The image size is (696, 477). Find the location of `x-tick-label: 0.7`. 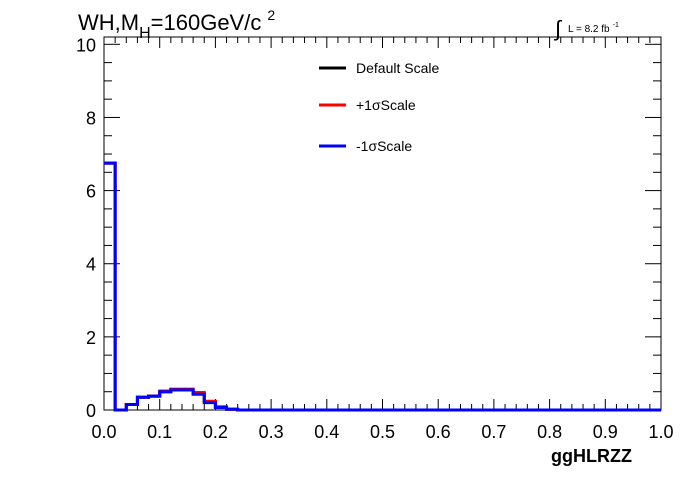

x-tick-label: 0.7 is located at coordinates (493, 432).